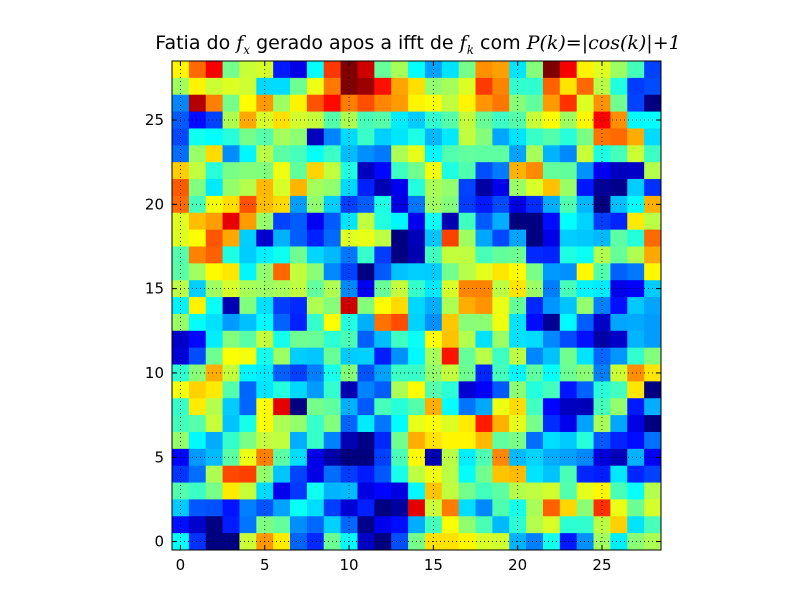 The image size is (812, 612). What do you see at coordinates (154, 120) in the screenshot?
I see `y-tick-label: 25` at bounding box center [154, 120].